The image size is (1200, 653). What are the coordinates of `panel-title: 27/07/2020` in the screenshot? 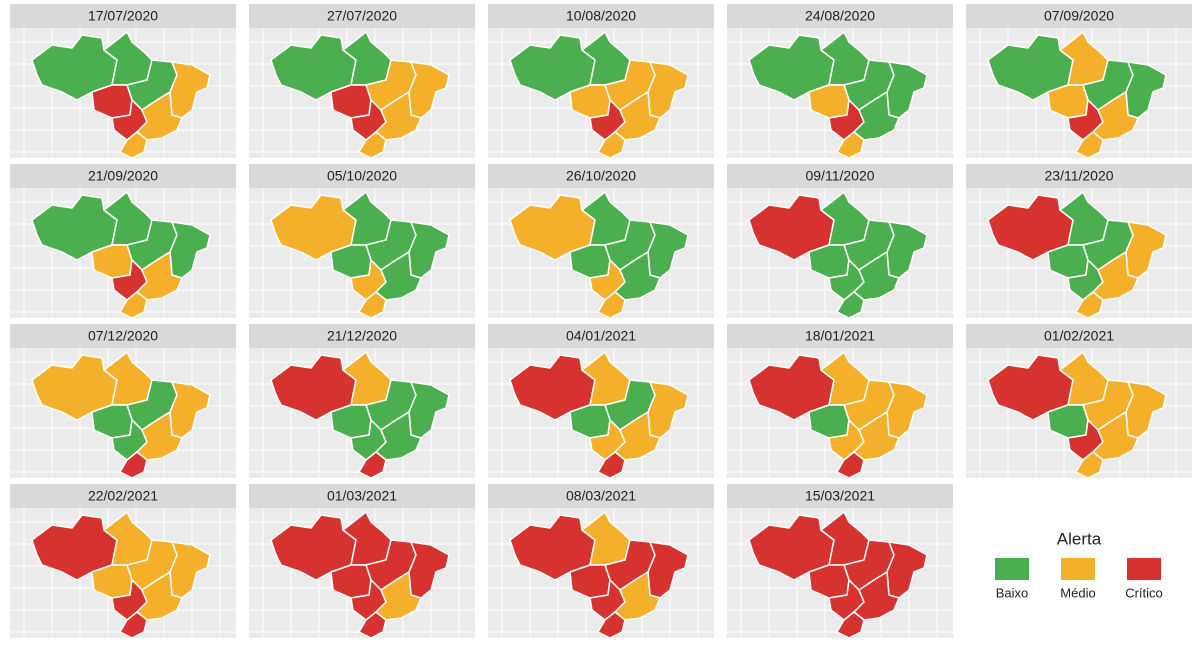 It's located at (362, 16).